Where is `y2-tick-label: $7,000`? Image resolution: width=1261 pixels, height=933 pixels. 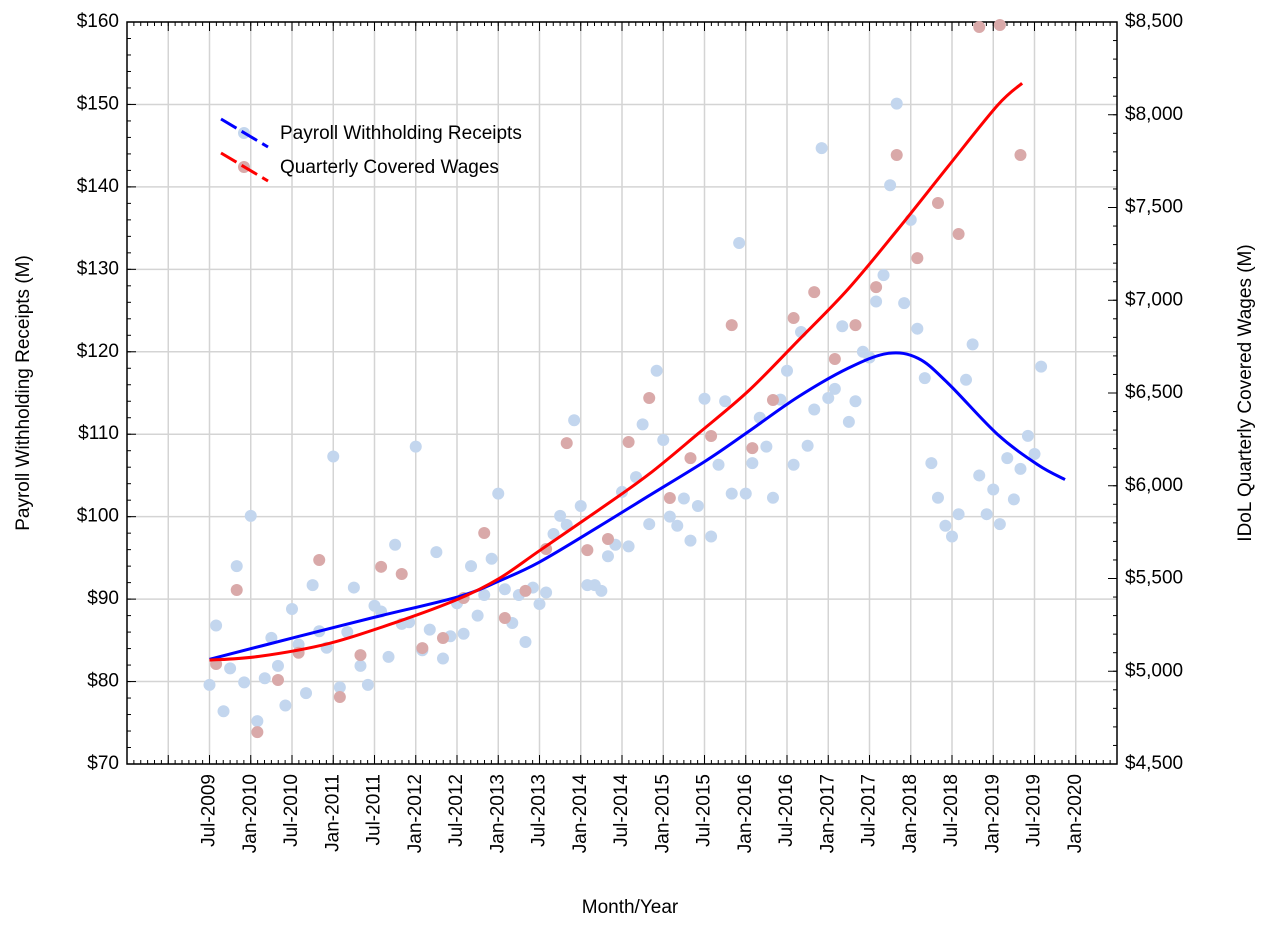 y2-tick-label: $7,000 is located at coordinates (1154, 299).